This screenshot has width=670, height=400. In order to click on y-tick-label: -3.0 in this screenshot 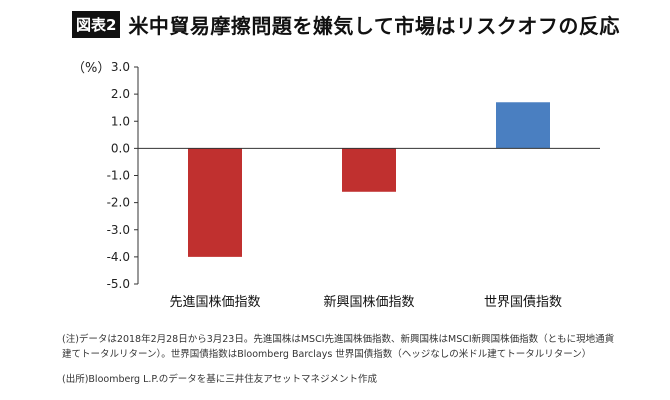, I will do `click(118, 230)`.